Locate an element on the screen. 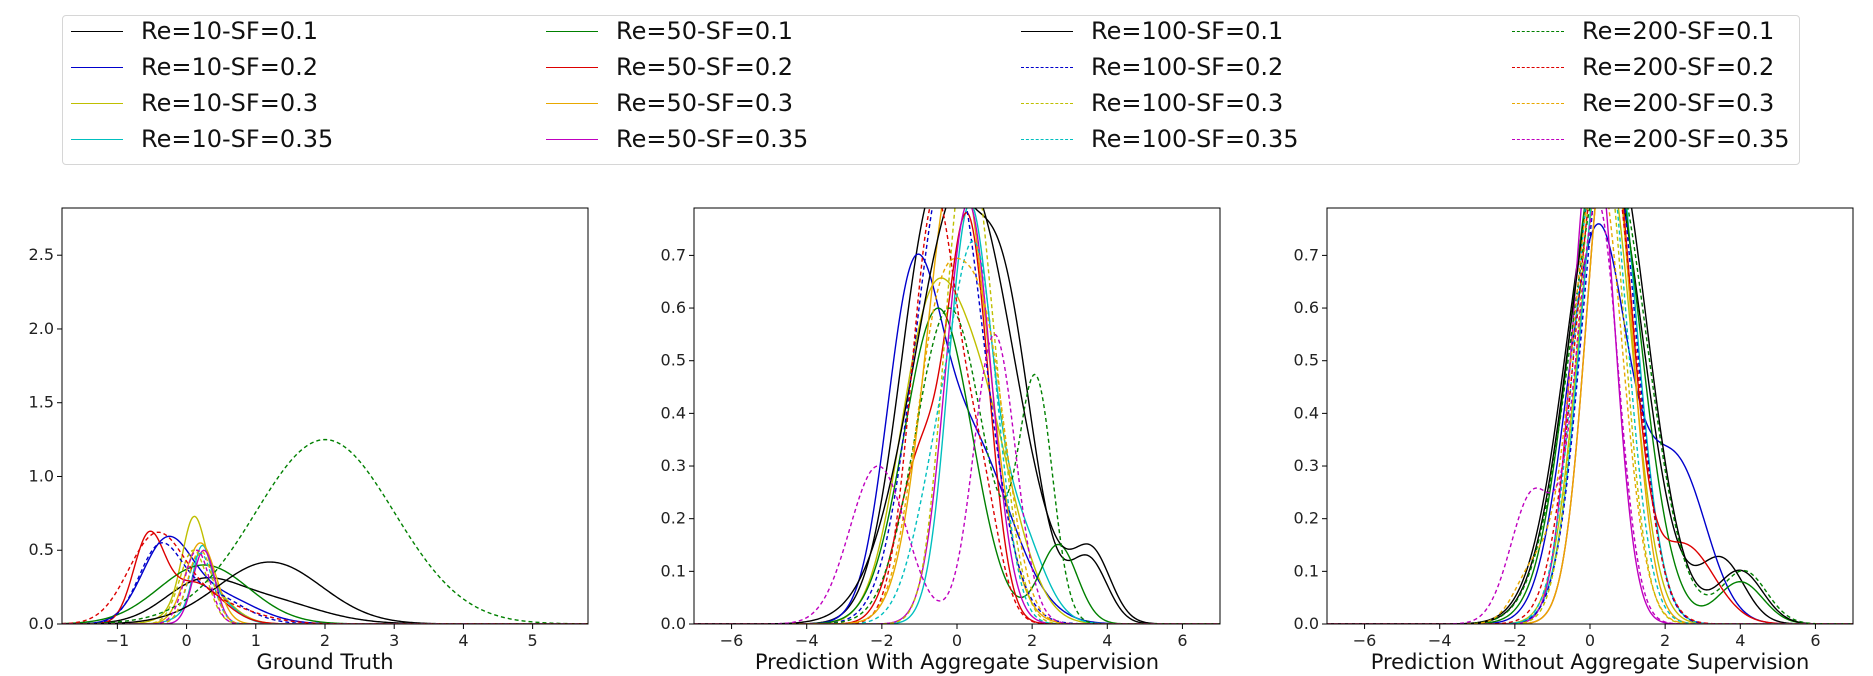  legend-label: Re=200-SF=0.1 is located at coordinates (1678, 31).